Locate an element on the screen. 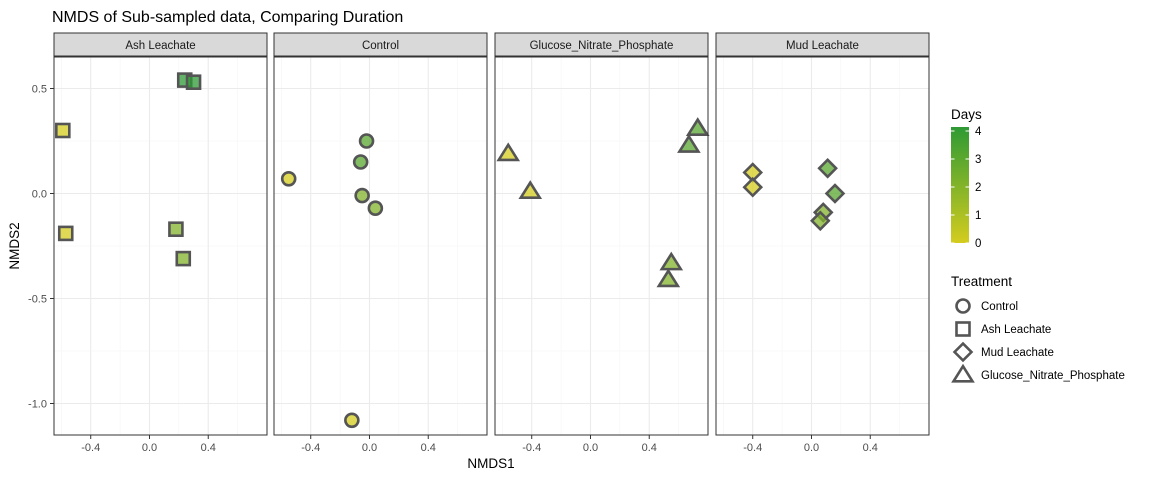 The image size is (1152, 480). y-tick-label: 0.0 is located at coordinates (39, 195).